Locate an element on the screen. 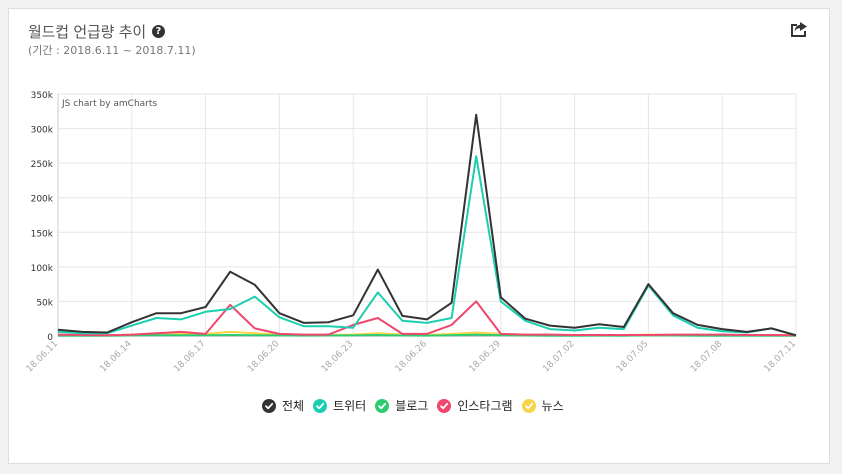  legend-item-5: 뉴스 is located at coordinates (542, 405).